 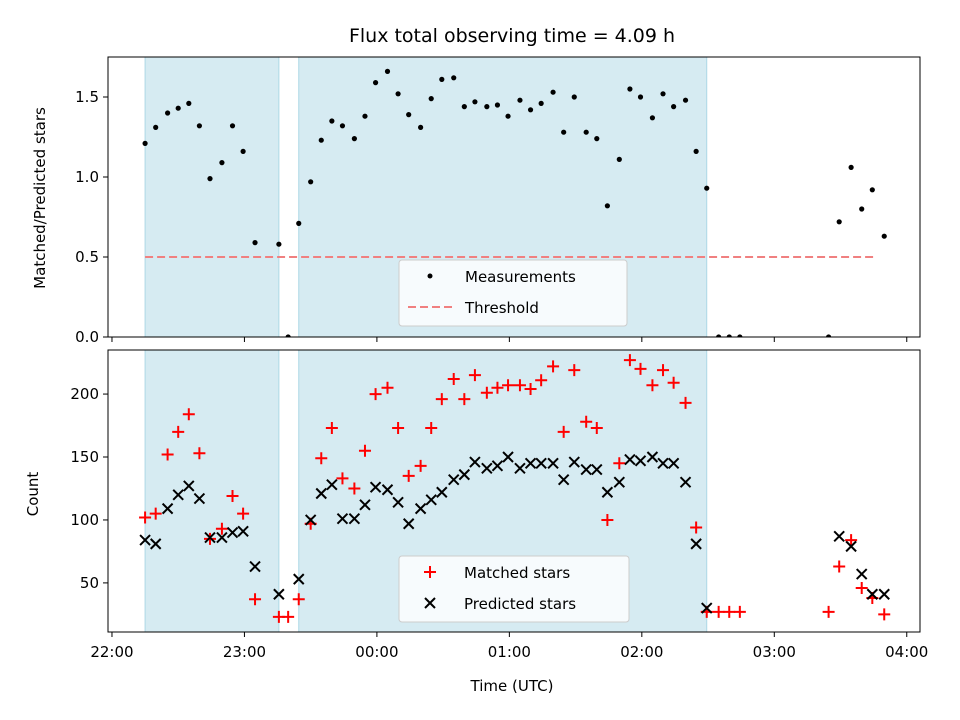 I want to click on x-tick-label: 03:00, so click(x=774, y=652).